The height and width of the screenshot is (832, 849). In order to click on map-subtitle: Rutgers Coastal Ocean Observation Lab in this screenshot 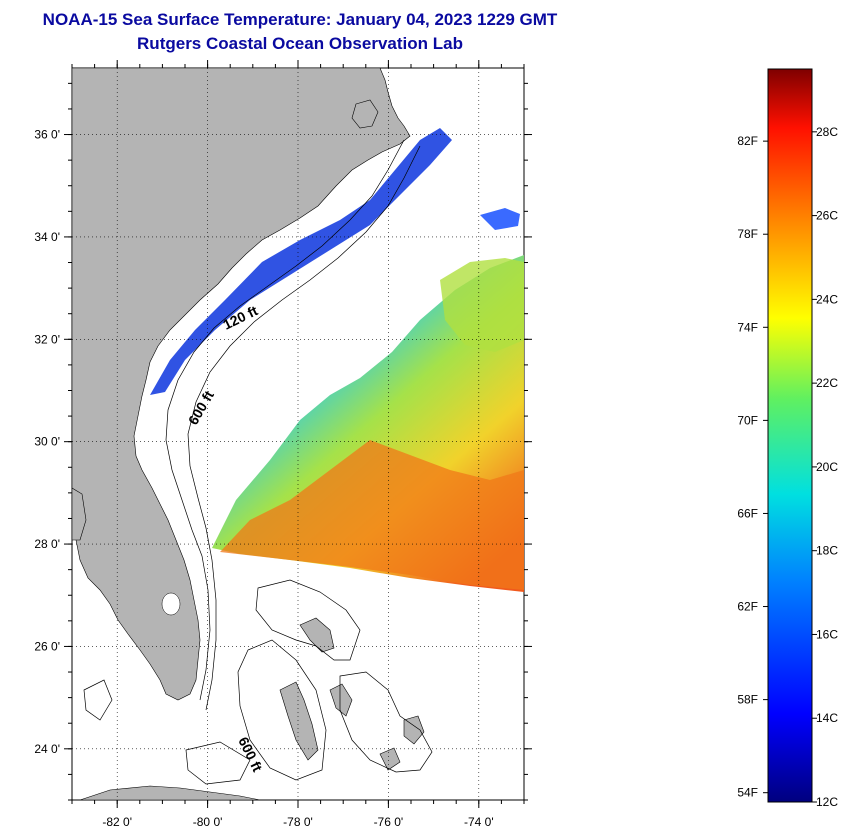, I will do `click(300, 43)`.